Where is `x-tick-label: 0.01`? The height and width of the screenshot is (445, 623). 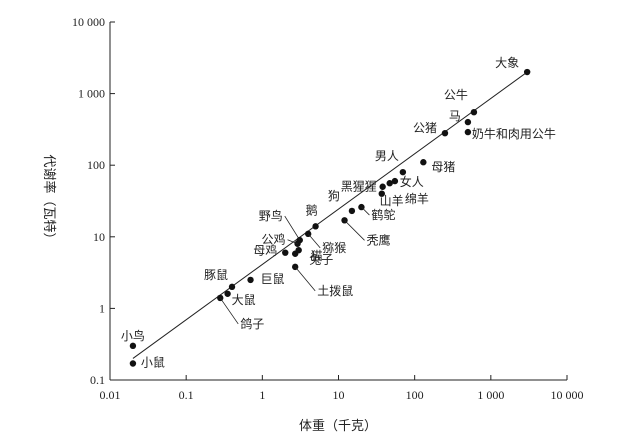 x-tick-label: 0.01 is located at coordinates (110, 395).